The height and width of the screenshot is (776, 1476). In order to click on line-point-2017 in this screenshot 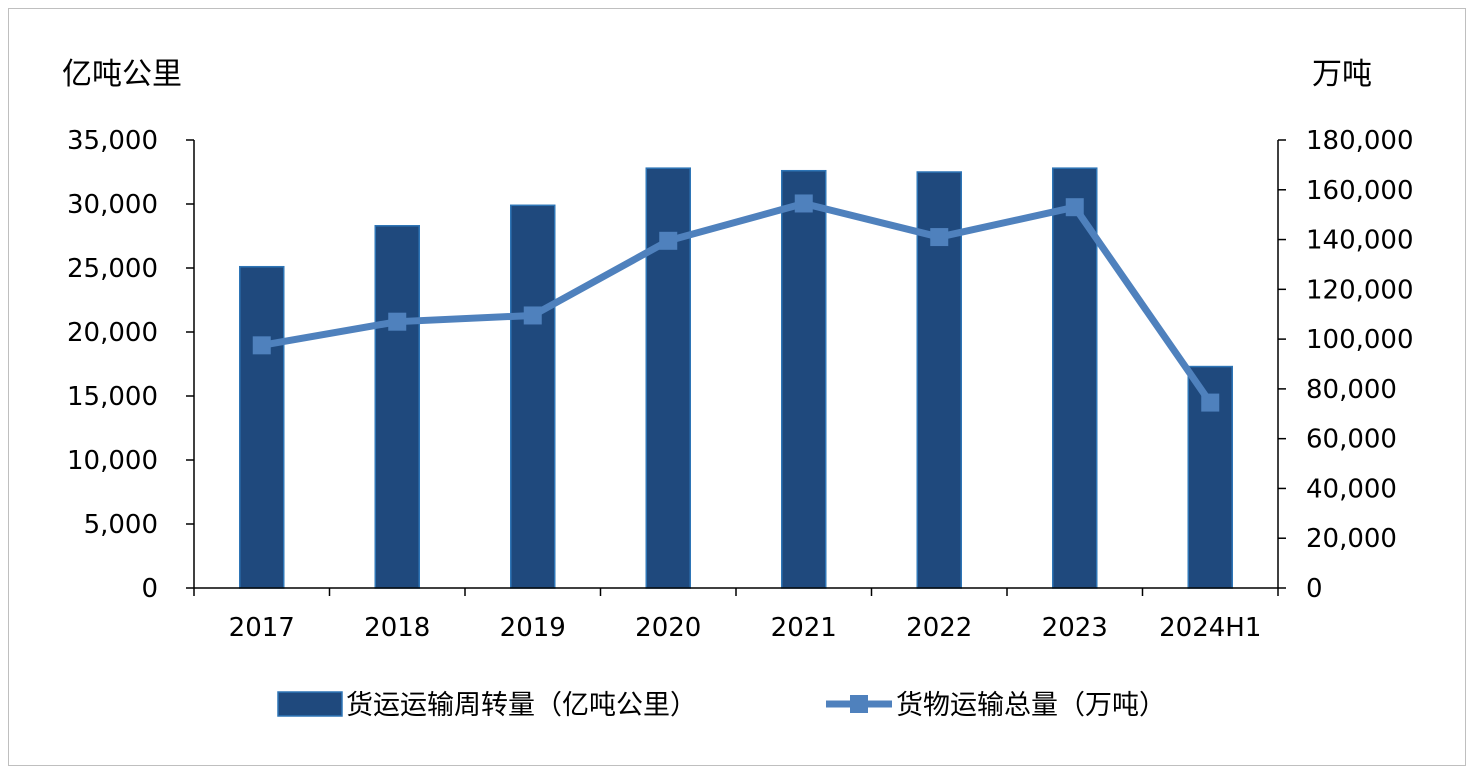, I will do `click(261, 345)`.